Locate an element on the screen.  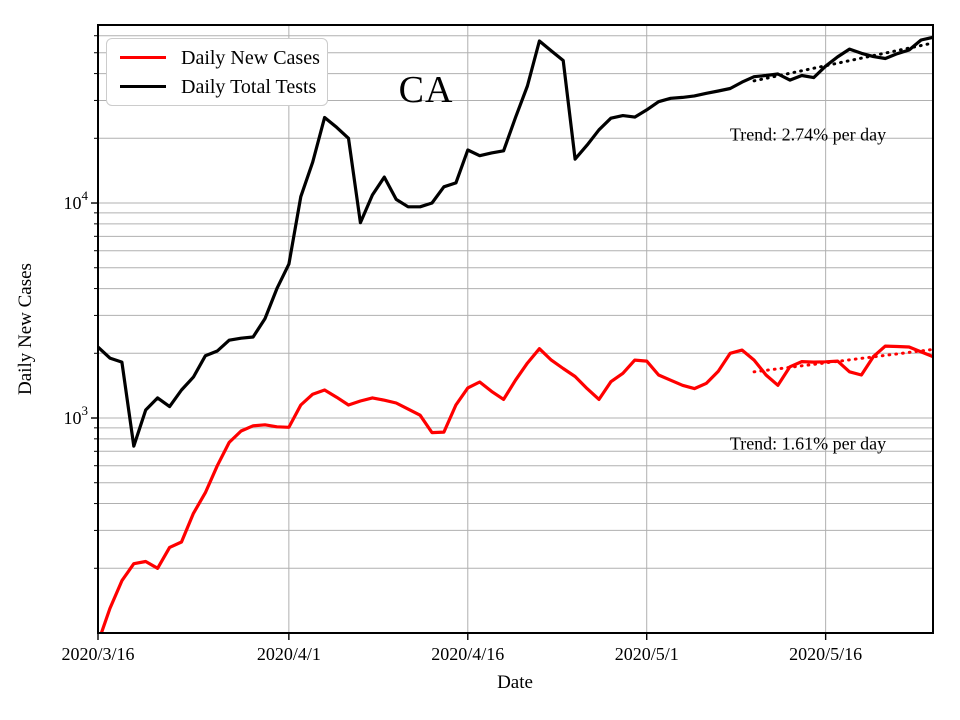
chart-title: CA is located at coordinates (426, 90).